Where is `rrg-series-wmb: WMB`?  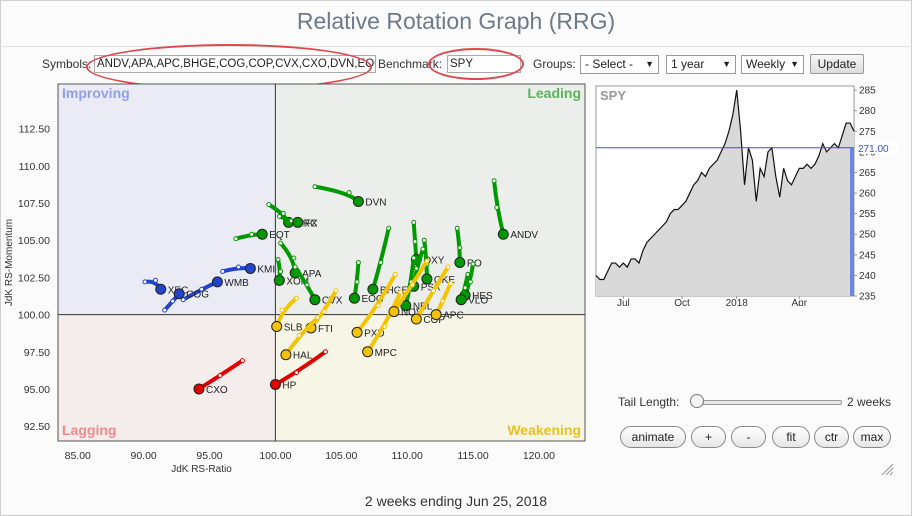
rrg-series-wmb: WMB is located at coordinates (214, 289).